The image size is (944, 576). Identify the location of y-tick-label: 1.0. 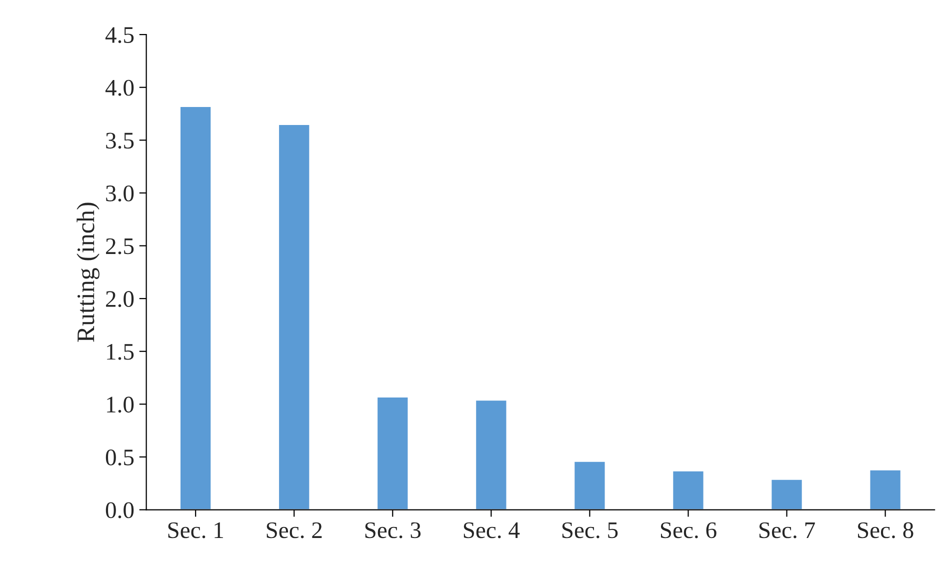
(120, 404).